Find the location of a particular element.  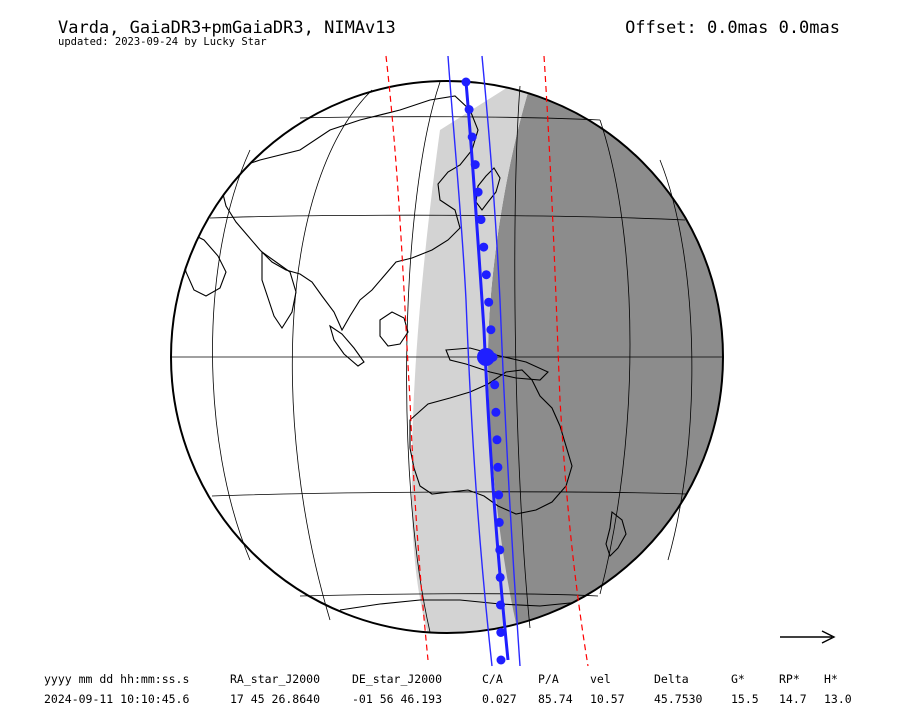

table-header-cell-3: C/A is located at coordinates (492, 679).